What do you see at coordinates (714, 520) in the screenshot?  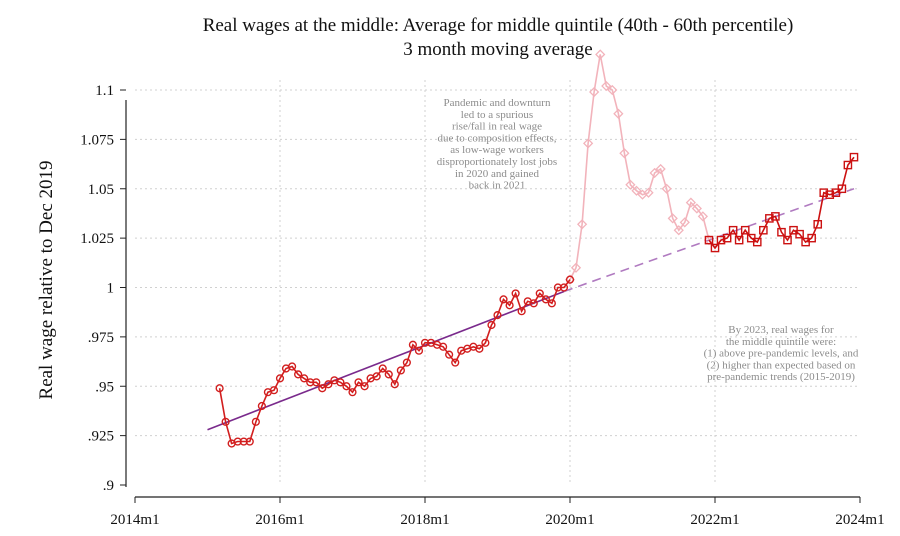 I see `x-tick-label: 2022m1` at bounding box center [714, 520].